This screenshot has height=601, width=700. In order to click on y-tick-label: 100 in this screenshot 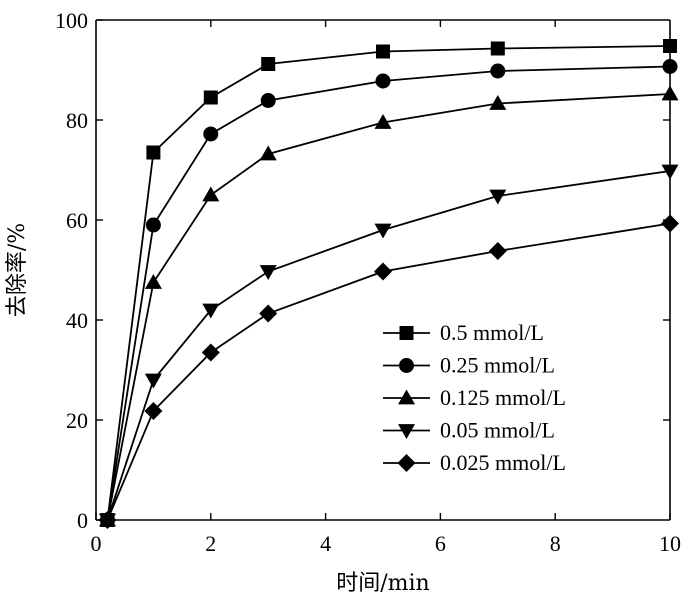, I will do `click(71, 20)`.